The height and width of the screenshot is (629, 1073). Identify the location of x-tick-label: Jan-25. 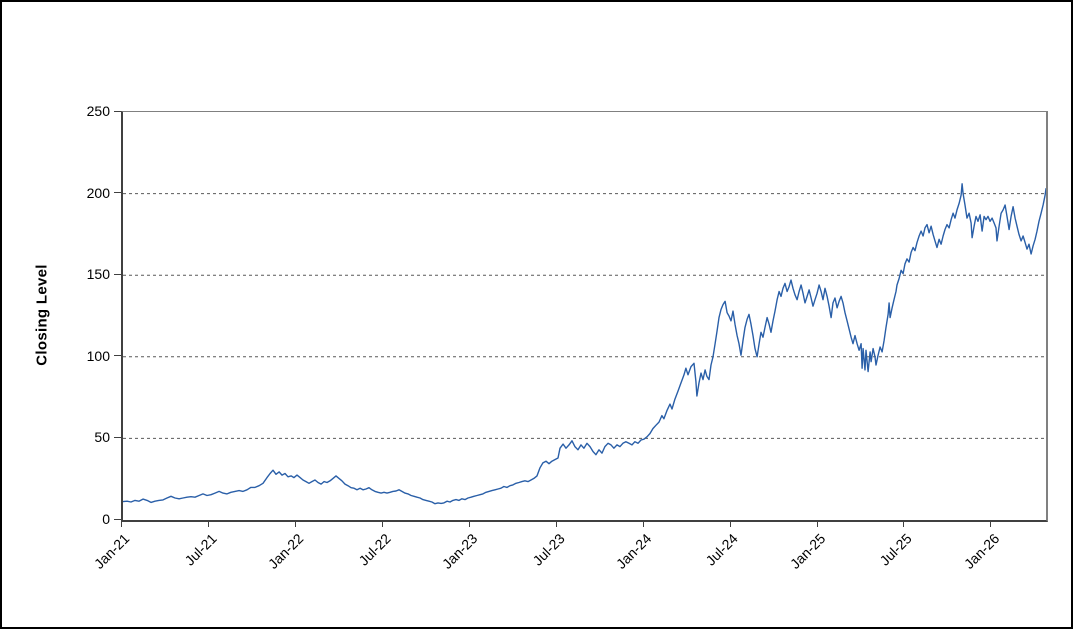
(807, 551).